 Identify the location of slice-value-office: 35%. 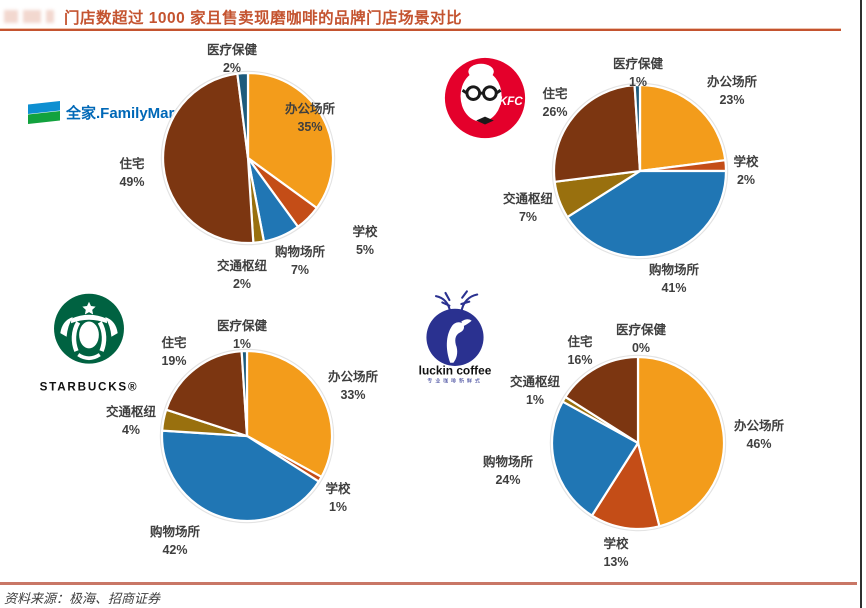
(309, 127).